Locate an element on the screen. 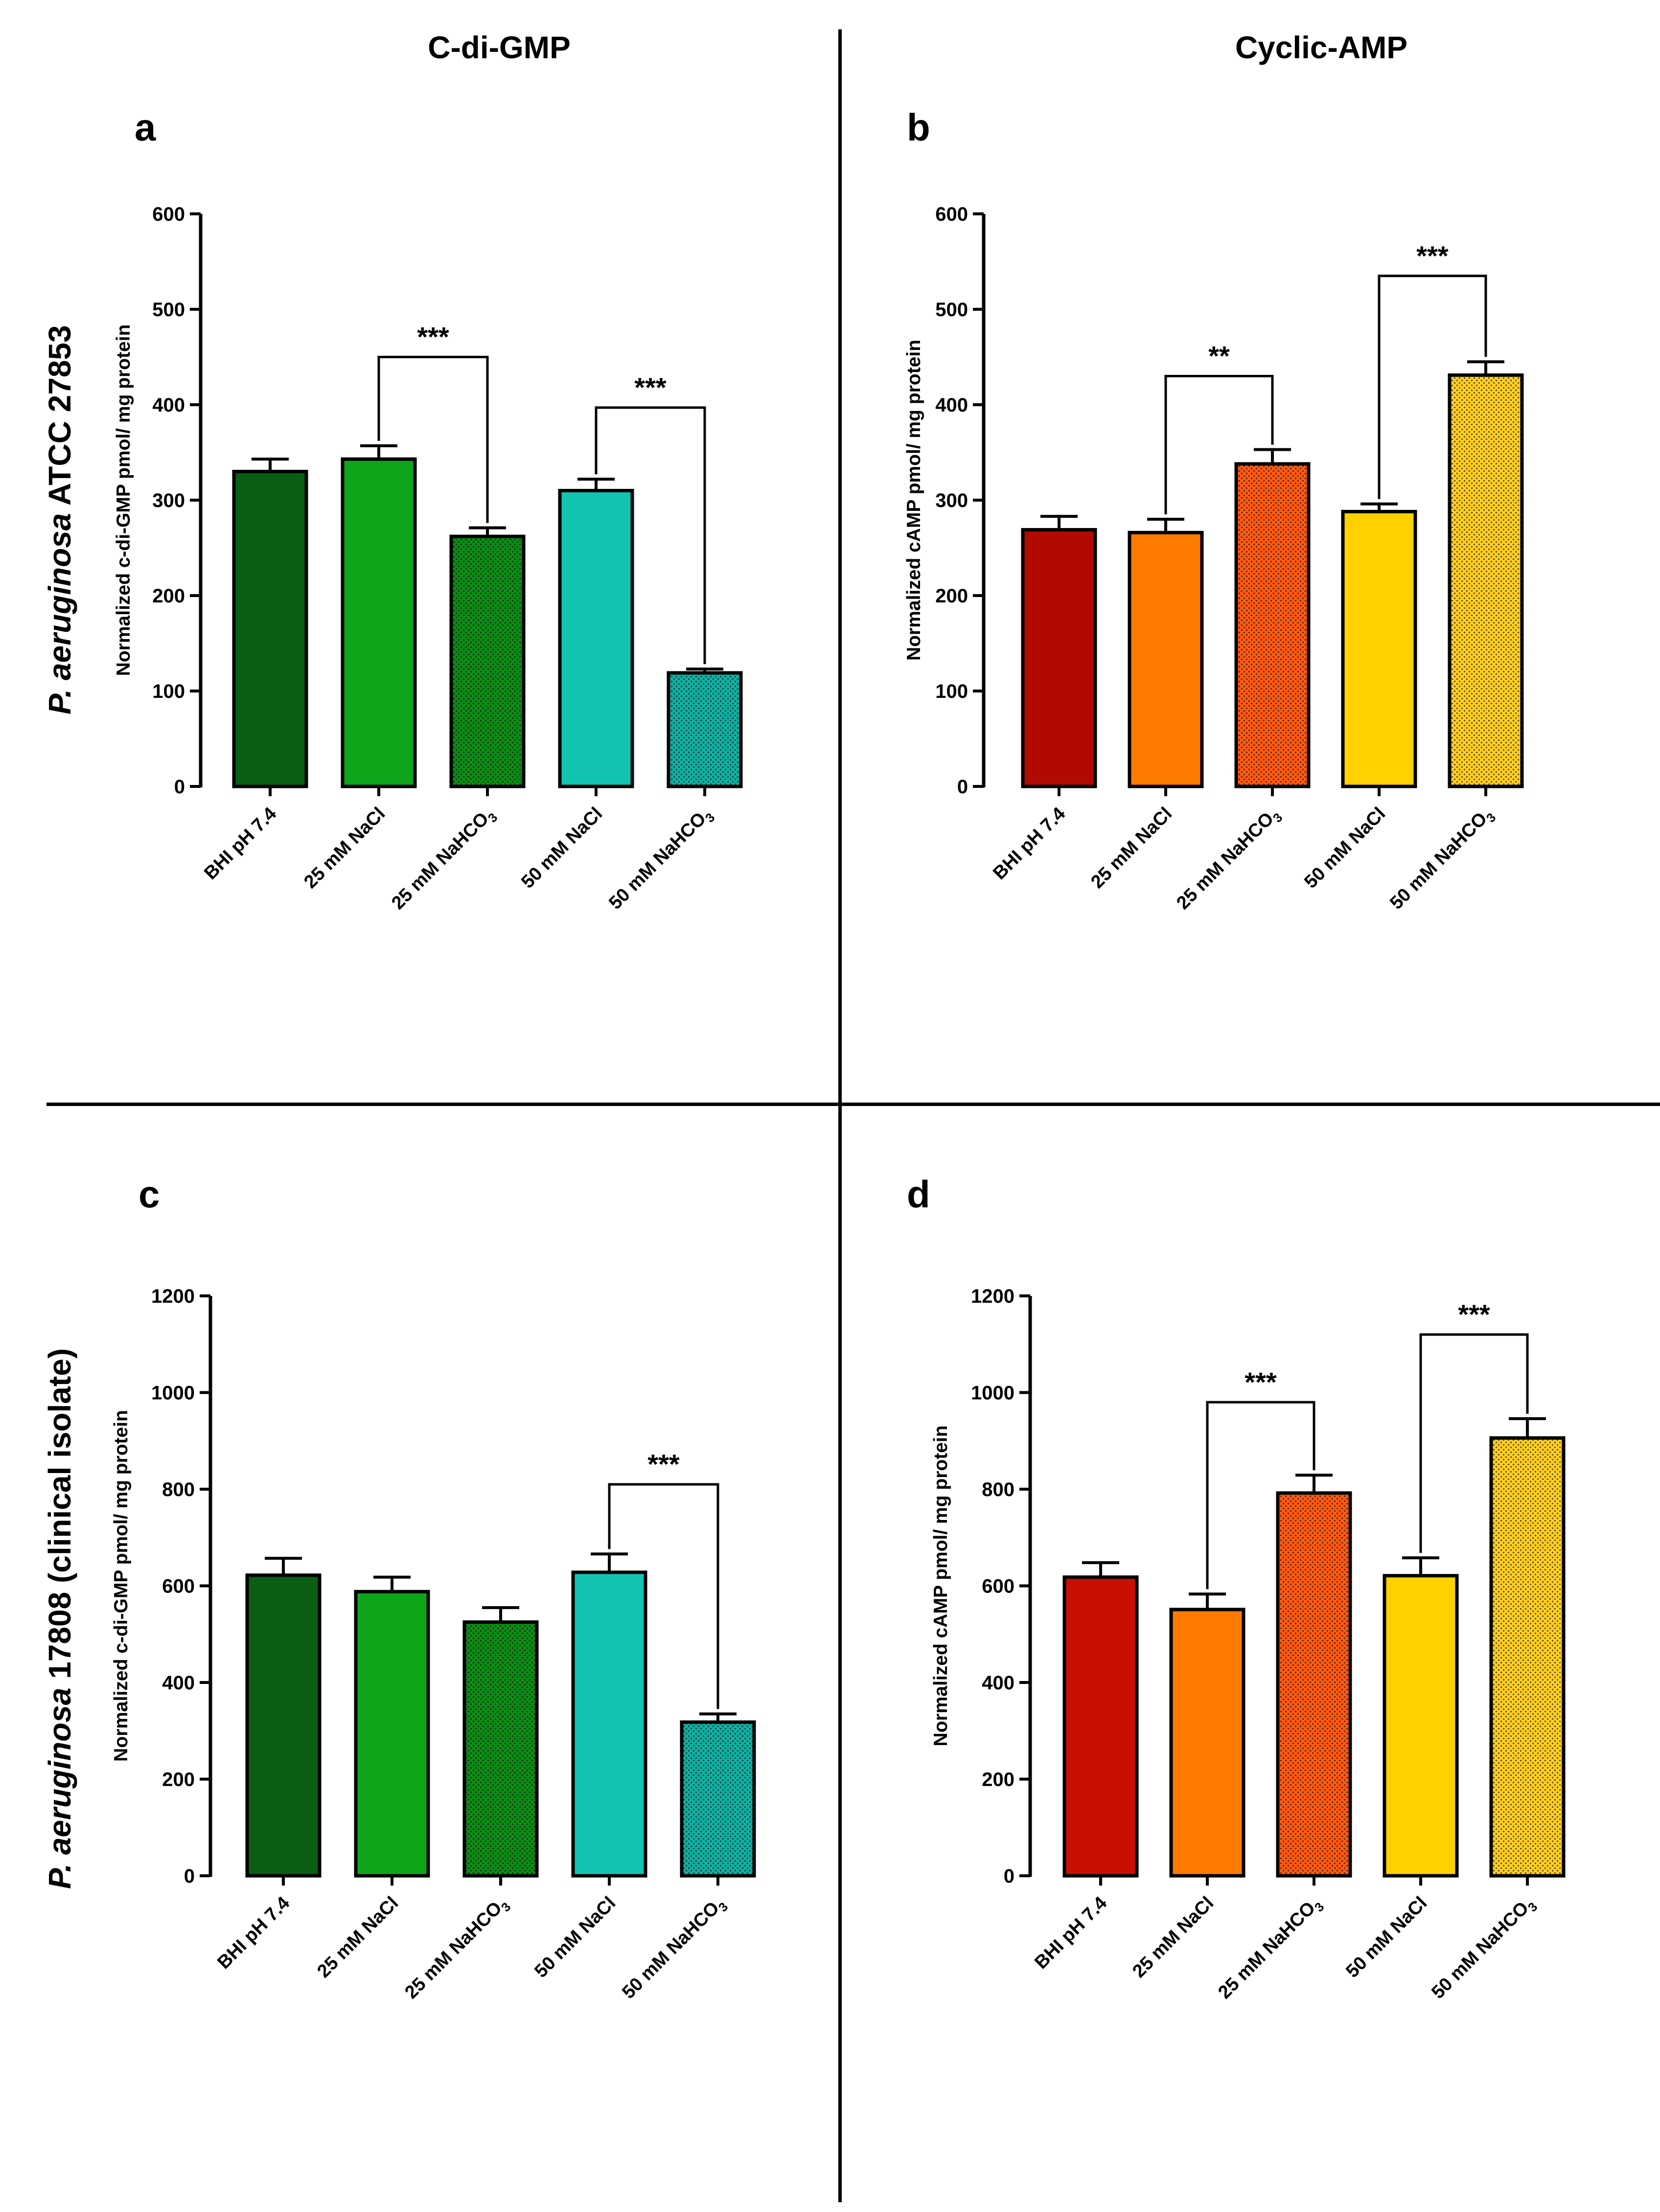 The width and height of the screenshot is (1660, 2212). category-label: 50 mM NaCl is located at coordinates (1386, 1937).